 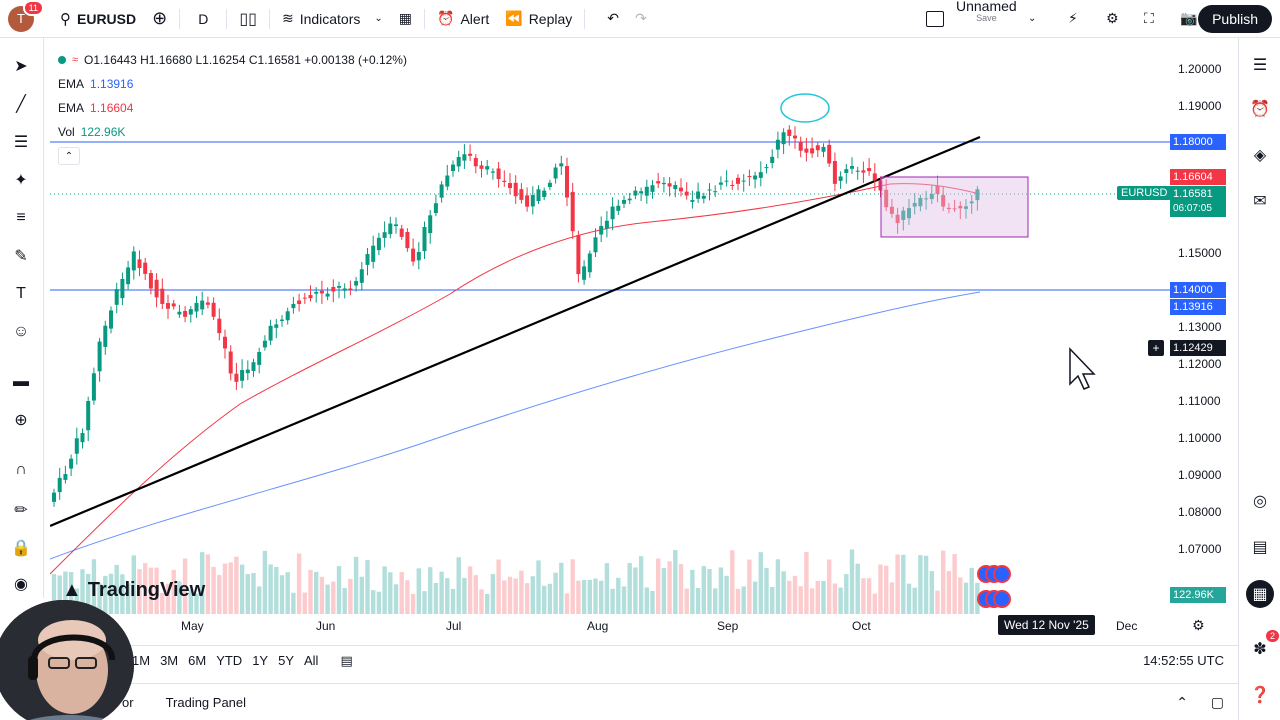 What do you see at coordinates (1260, 109) in the screenshot?
I see `alarm-icon: ⏰` at bounding box center [1260, 109].